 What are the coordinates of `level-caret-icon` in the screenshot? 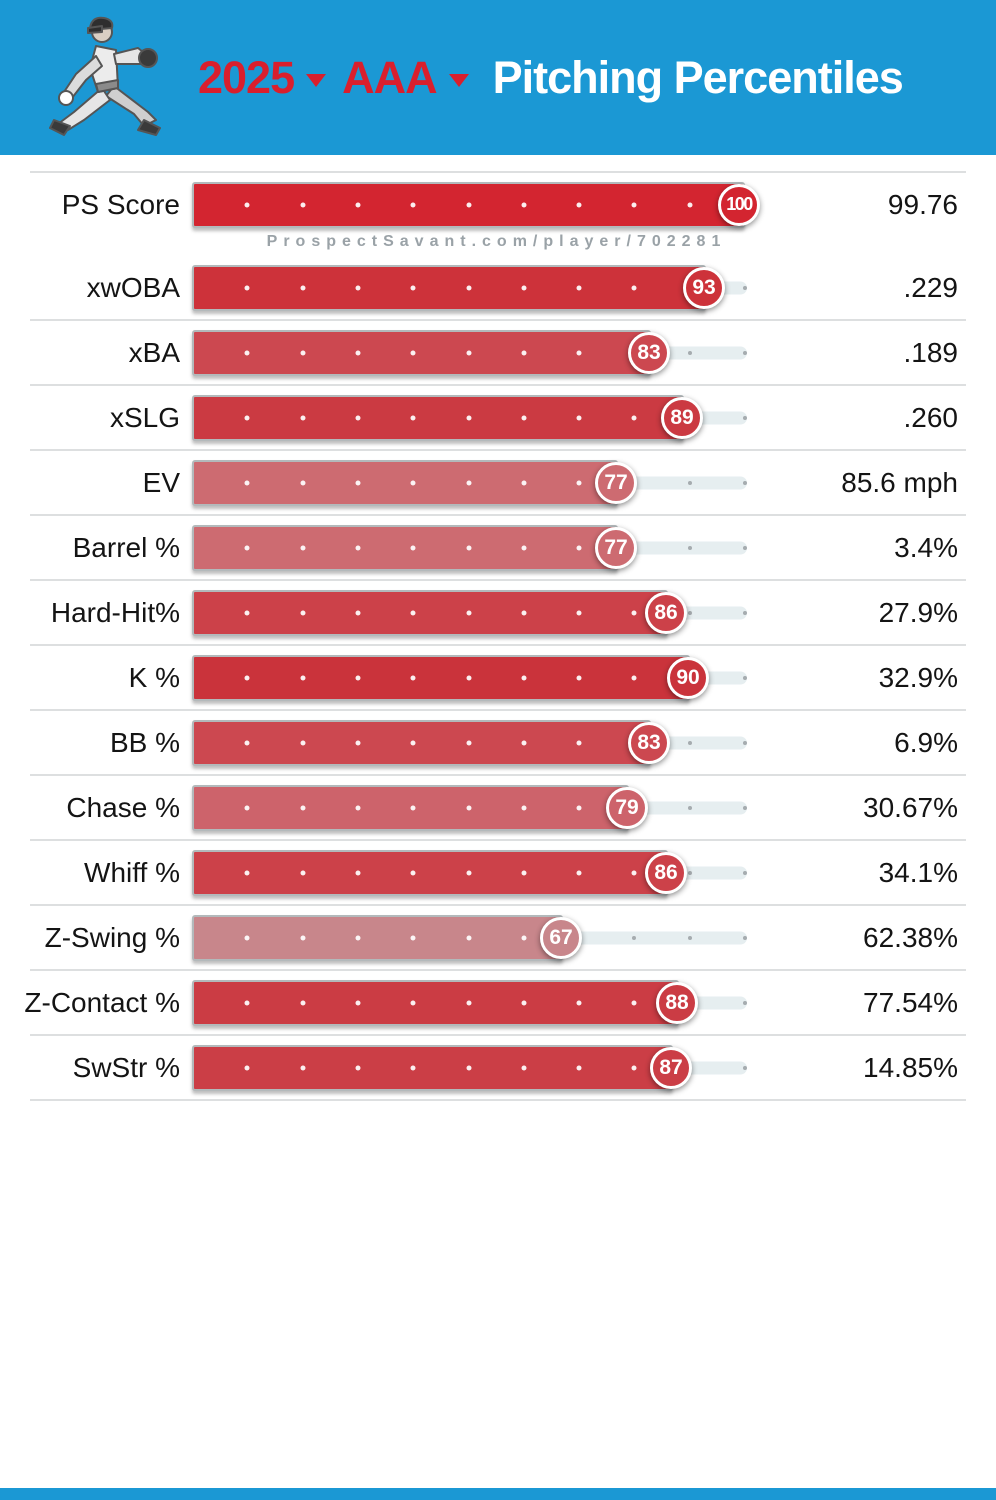 It's located at (458, 80).